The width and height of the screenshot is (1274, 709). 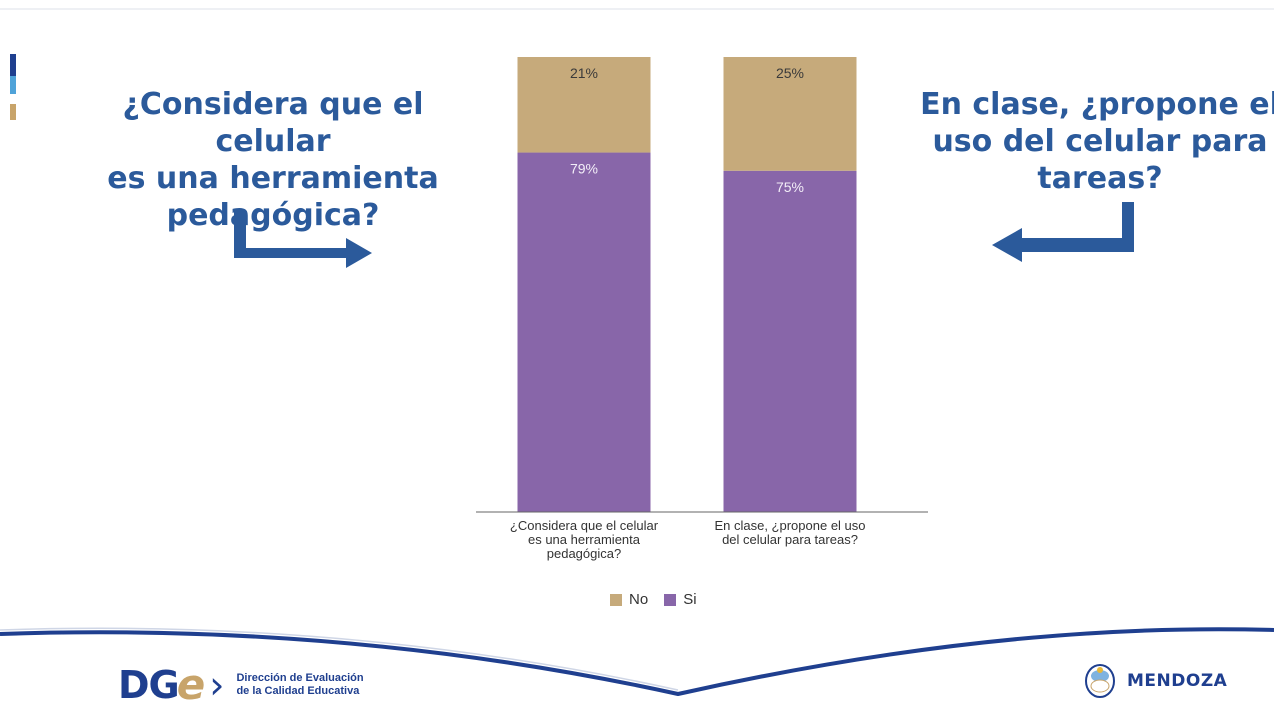 I want to click on right-question-line: En clase, ¿propone el, so click(x=1097, y=104).